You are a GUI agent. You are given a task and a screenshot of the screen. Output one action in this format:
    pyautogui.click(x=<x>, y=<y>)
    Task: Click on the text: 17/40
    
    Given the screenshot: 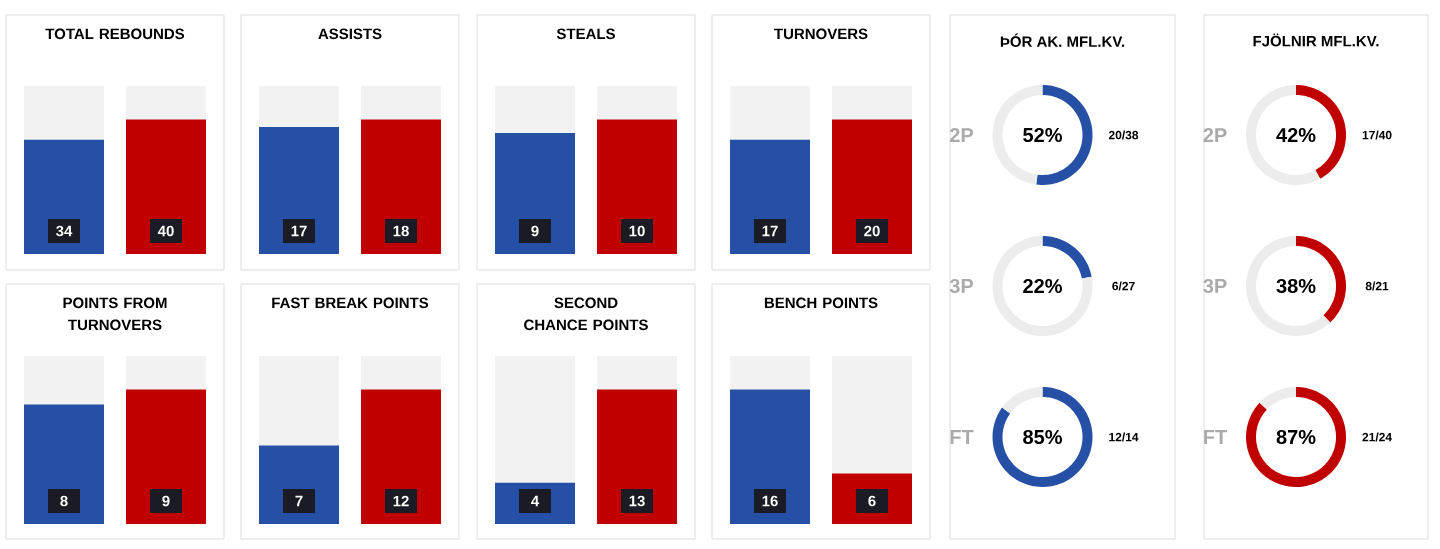 What is the action you would take?
    pyautogui.click(x=1377, y=135)
    